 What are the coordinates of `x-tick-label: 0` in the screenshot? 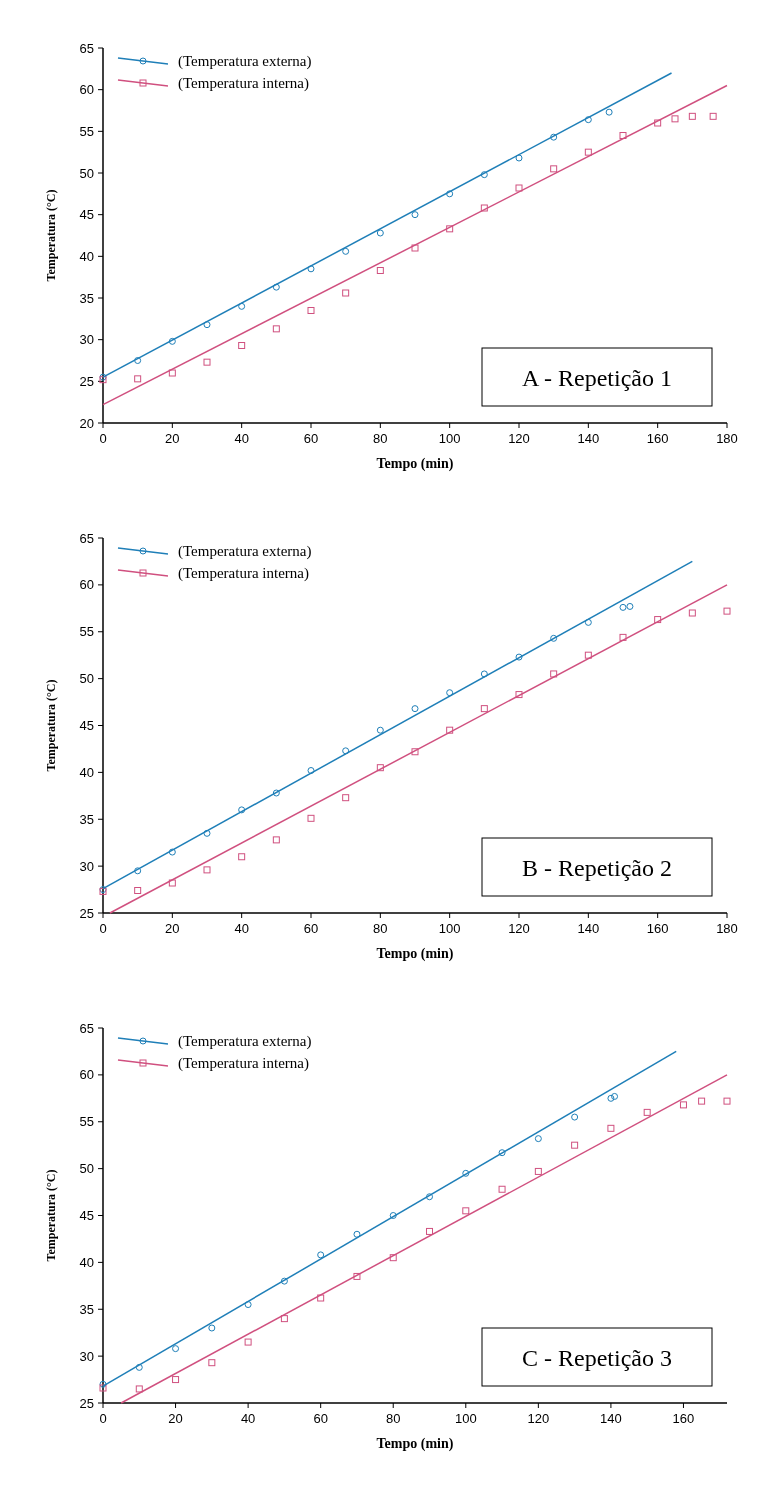 It's located at (103, 1418).